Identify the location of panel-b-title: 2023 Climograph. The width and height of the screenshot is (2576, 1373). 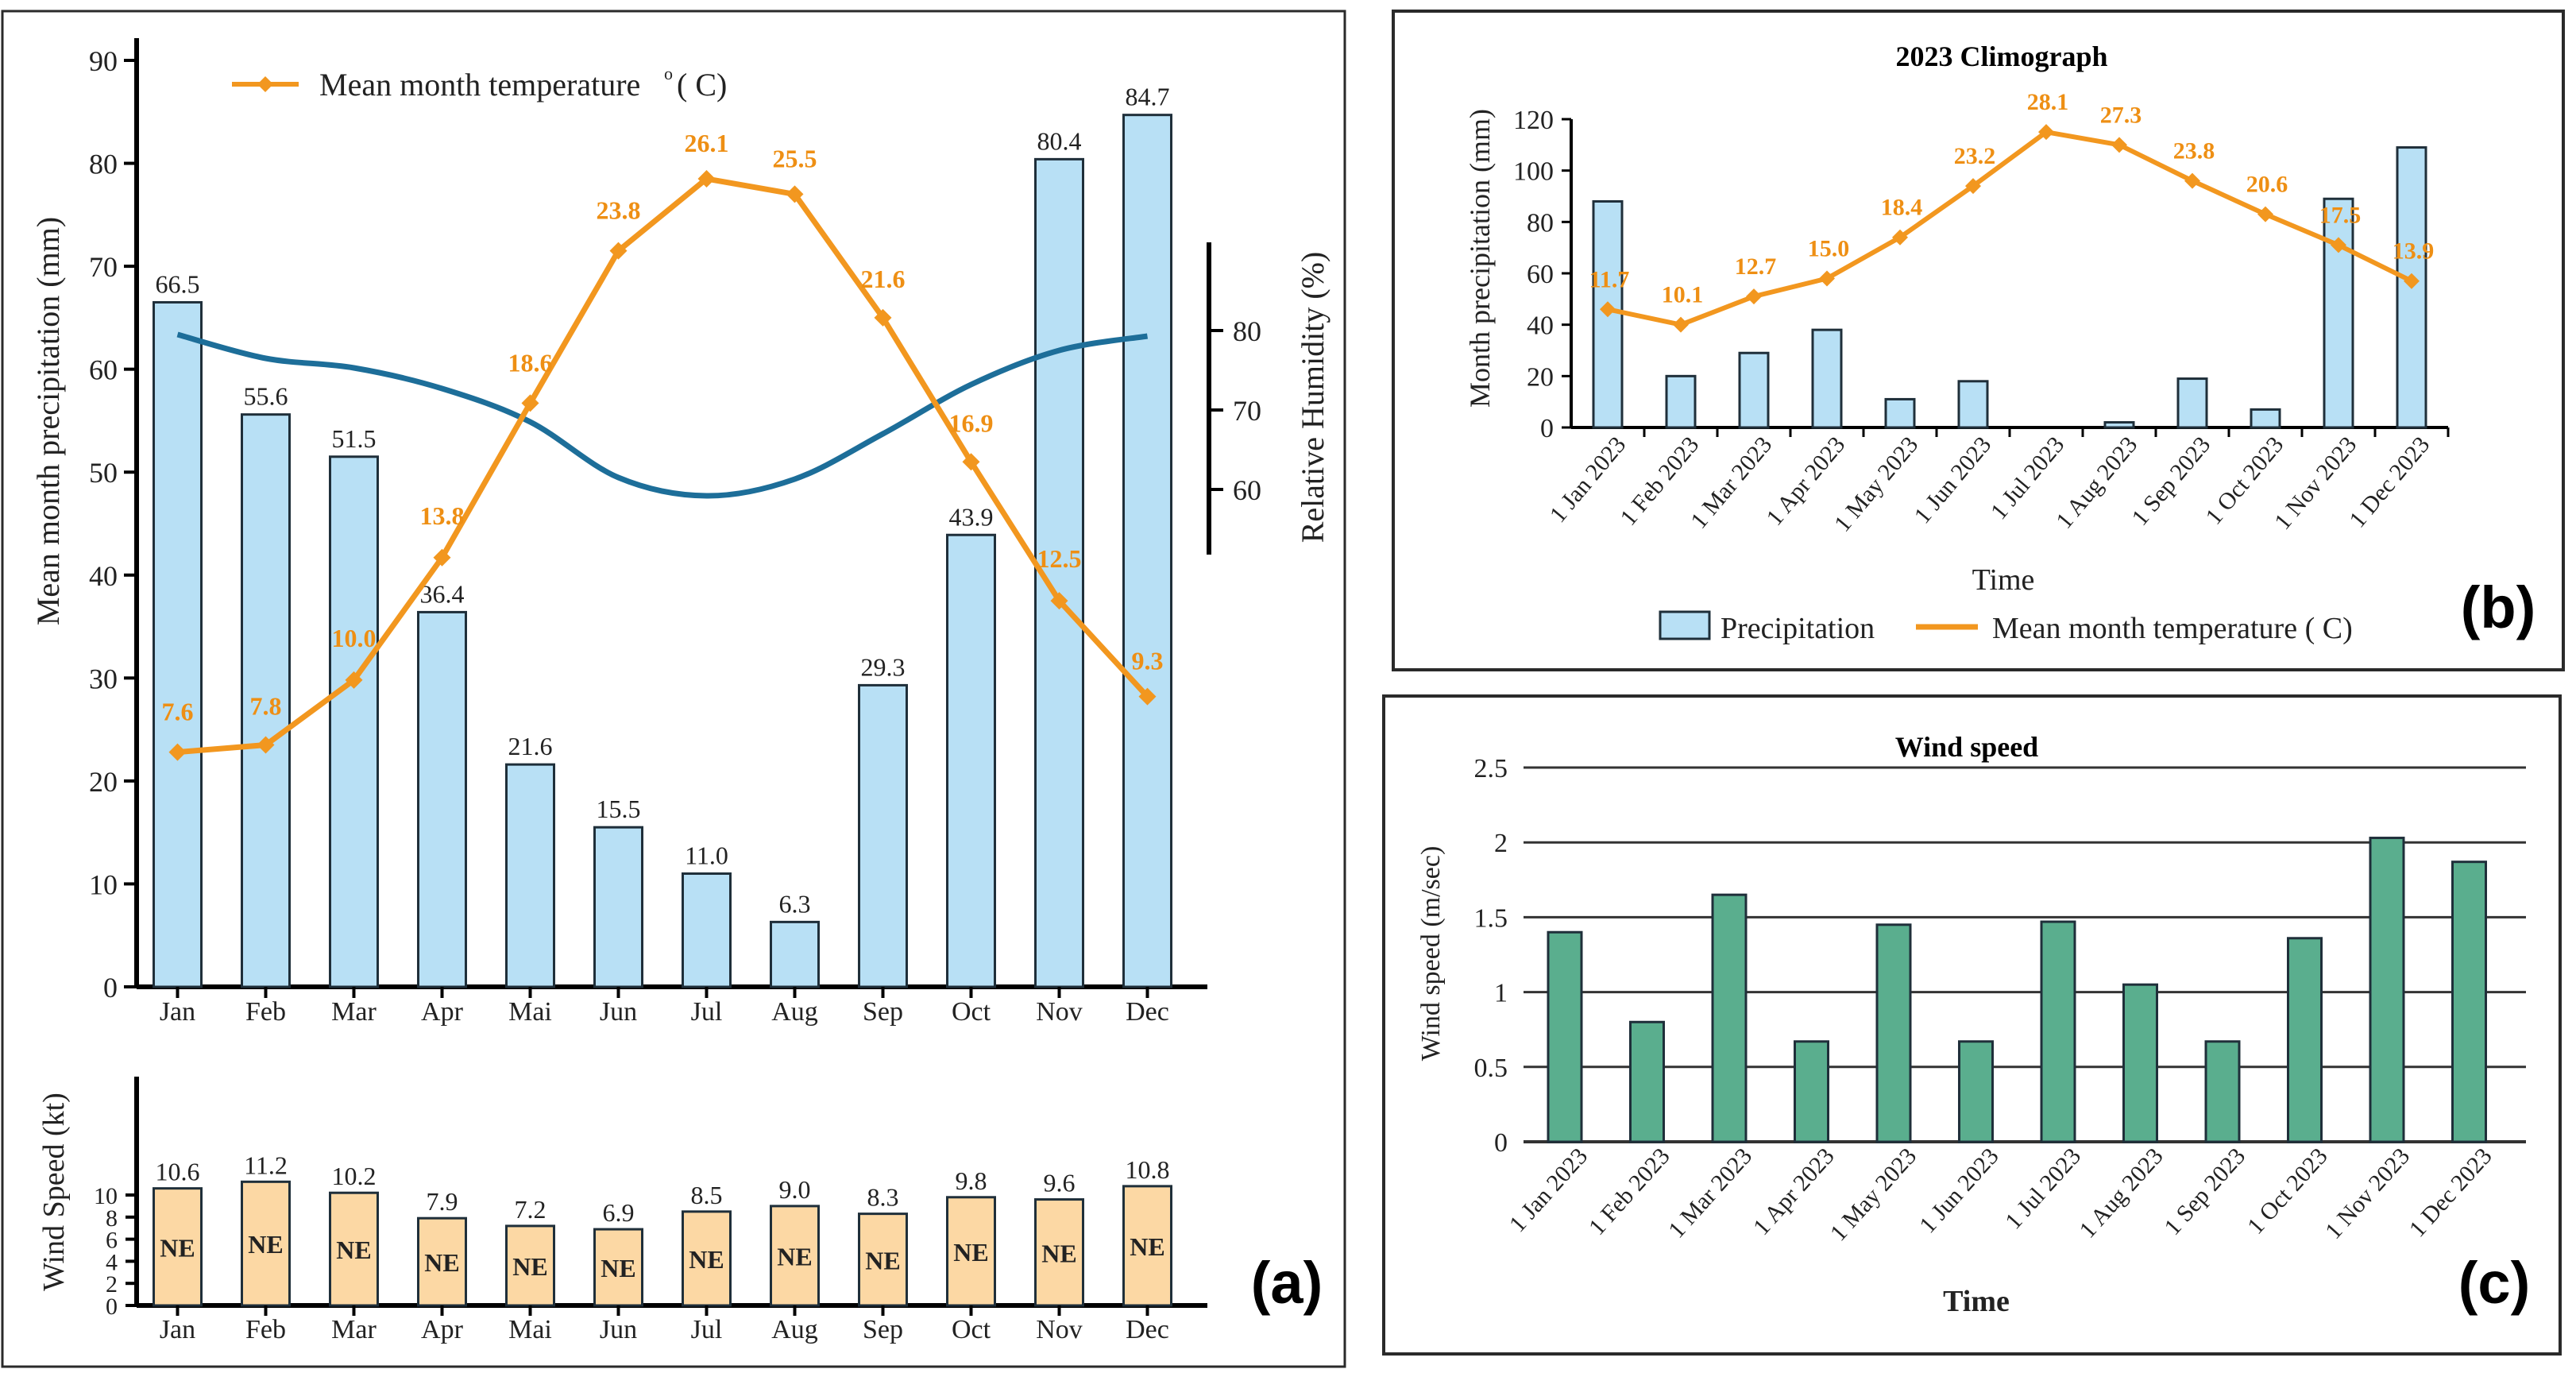
(2001, 57).